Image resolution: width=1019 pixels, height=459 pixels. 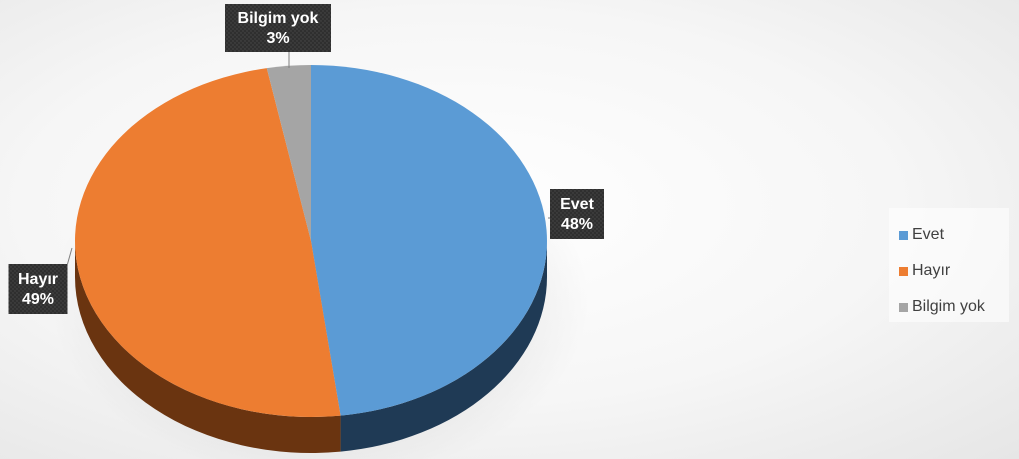 What do you see at coordinates (954, 271) in the screenshot?
I see `legend-item-hayir: Hayır` at bounding box center [954, 271].